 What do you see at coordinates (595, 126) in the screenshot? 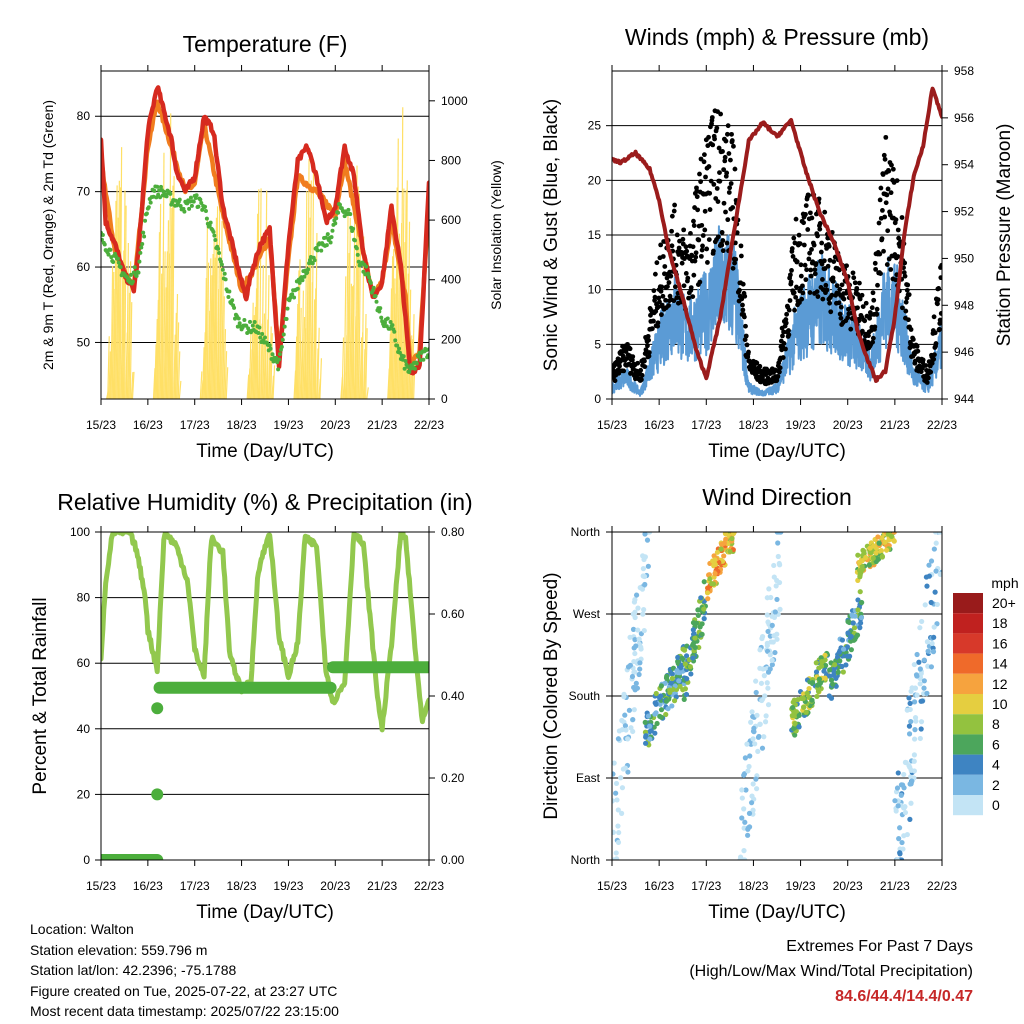
I see `y-tick-label: 25` at bounding box center [595, 126].